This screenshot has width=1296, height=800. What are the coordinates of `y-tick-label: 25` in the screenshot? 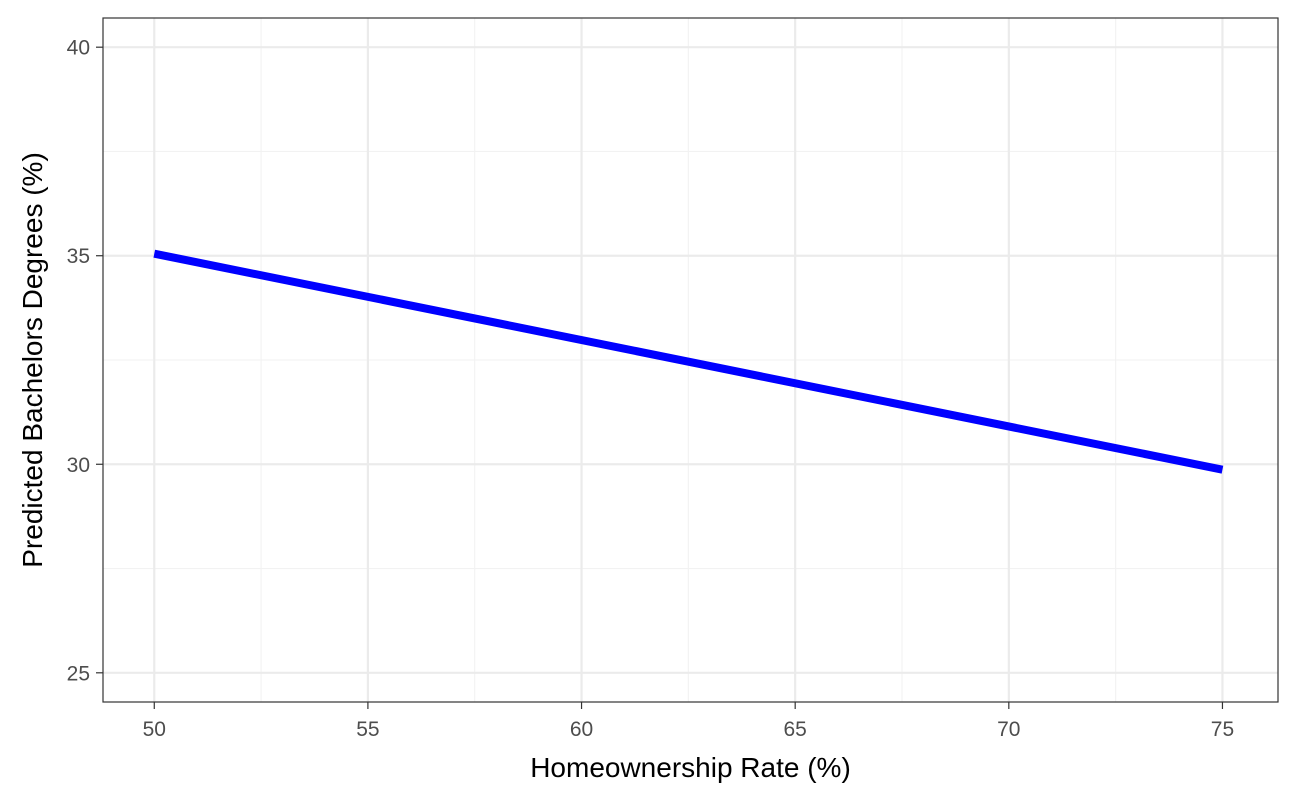 It's located at (78, 673).